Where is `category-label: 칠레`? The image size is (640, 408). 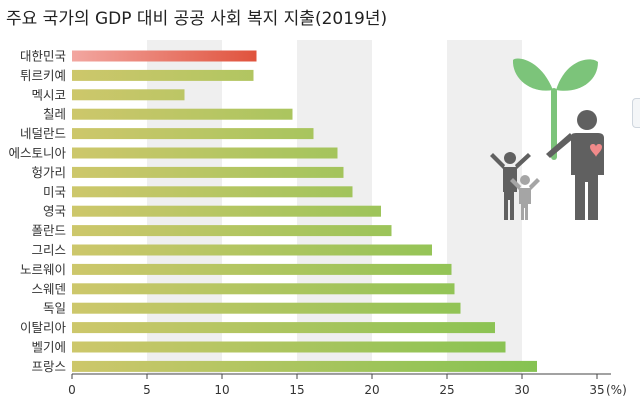
category-label: 칠레 is located at coordinates (54, 114).